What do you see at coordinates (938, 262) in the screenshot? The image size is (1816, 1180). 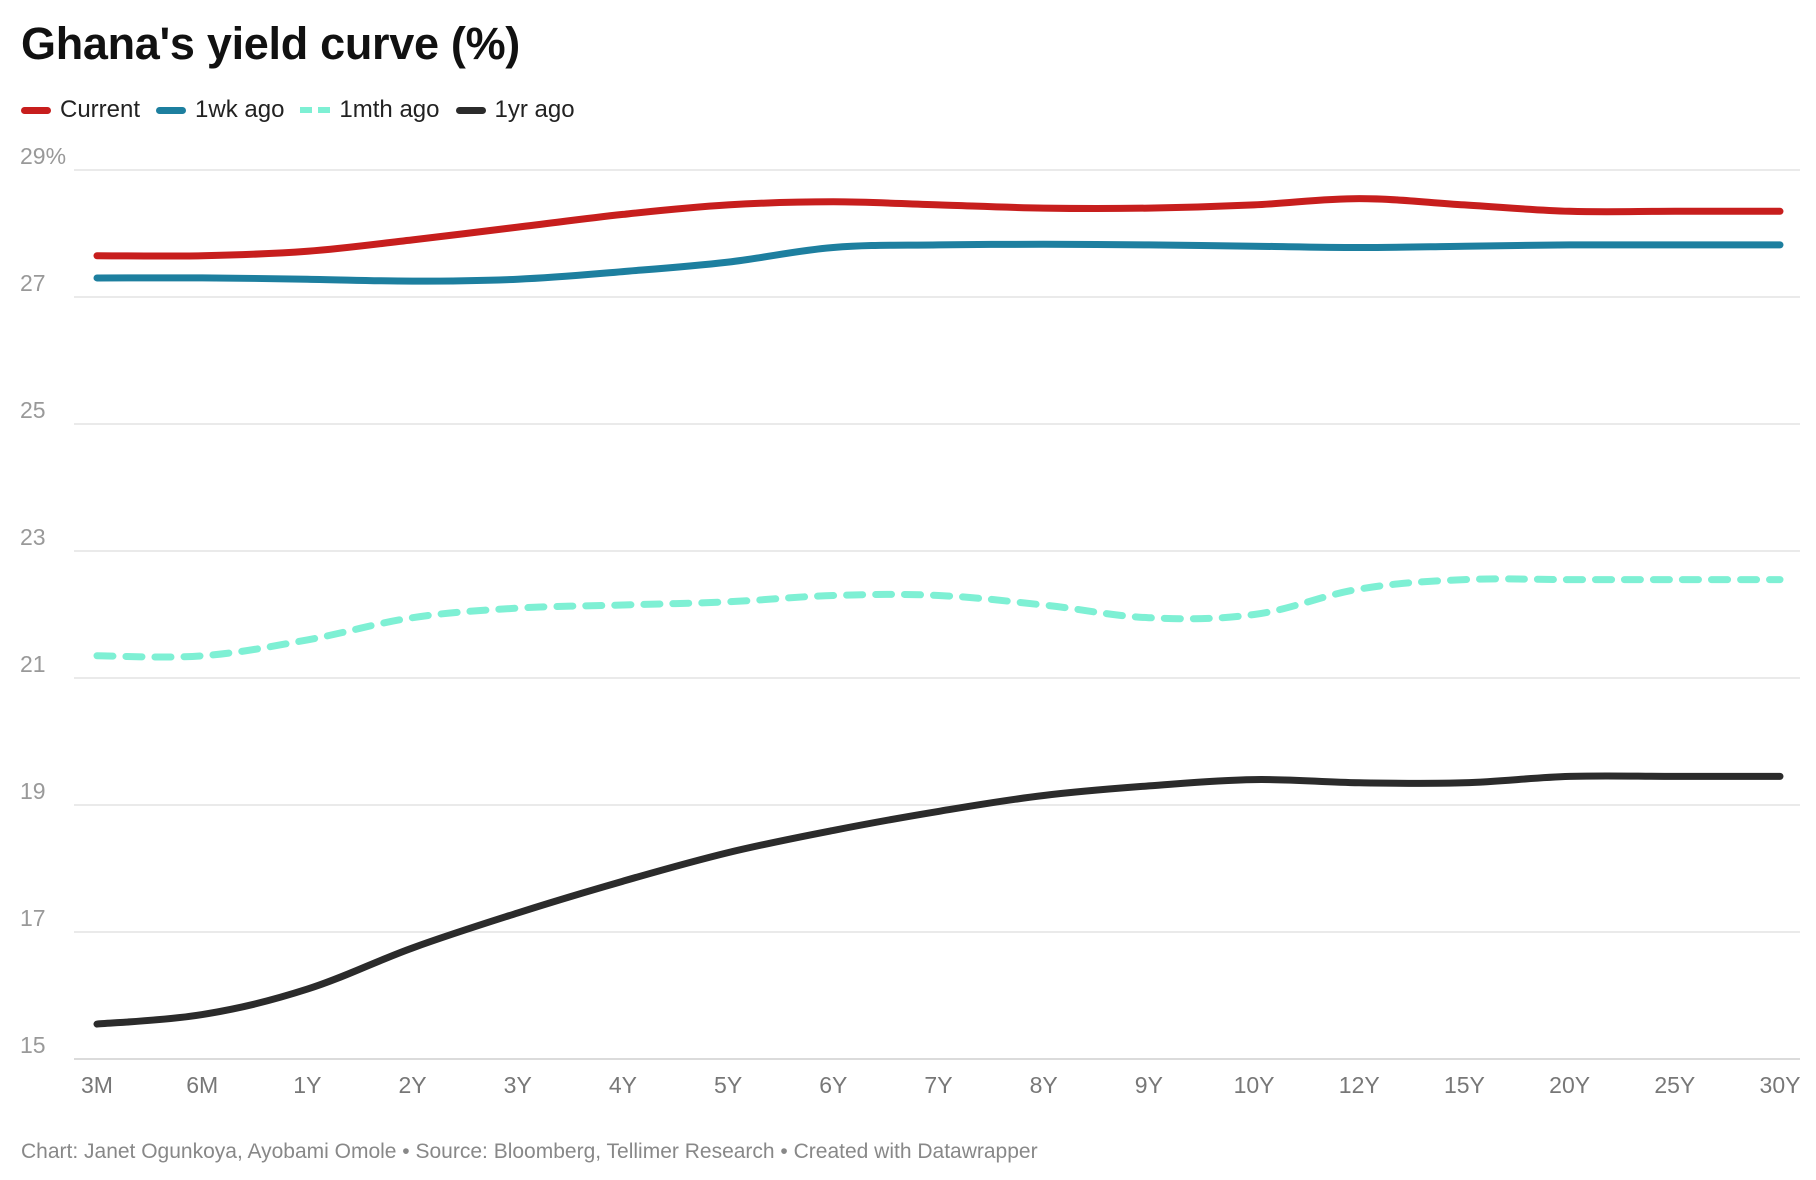 I see `series-line-1wk-ago` at bounding box center [938, 262].